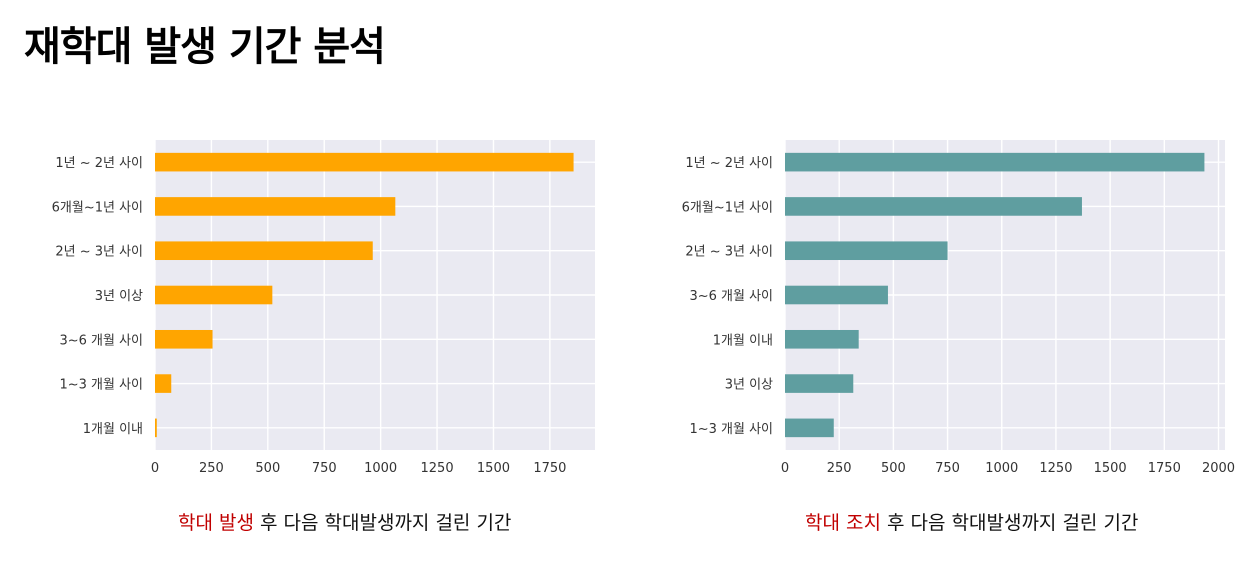 The height and width of the screenshot is (585, 1251). I want to click on left-caption-highlight: 학대 발생, so click(216, 523).